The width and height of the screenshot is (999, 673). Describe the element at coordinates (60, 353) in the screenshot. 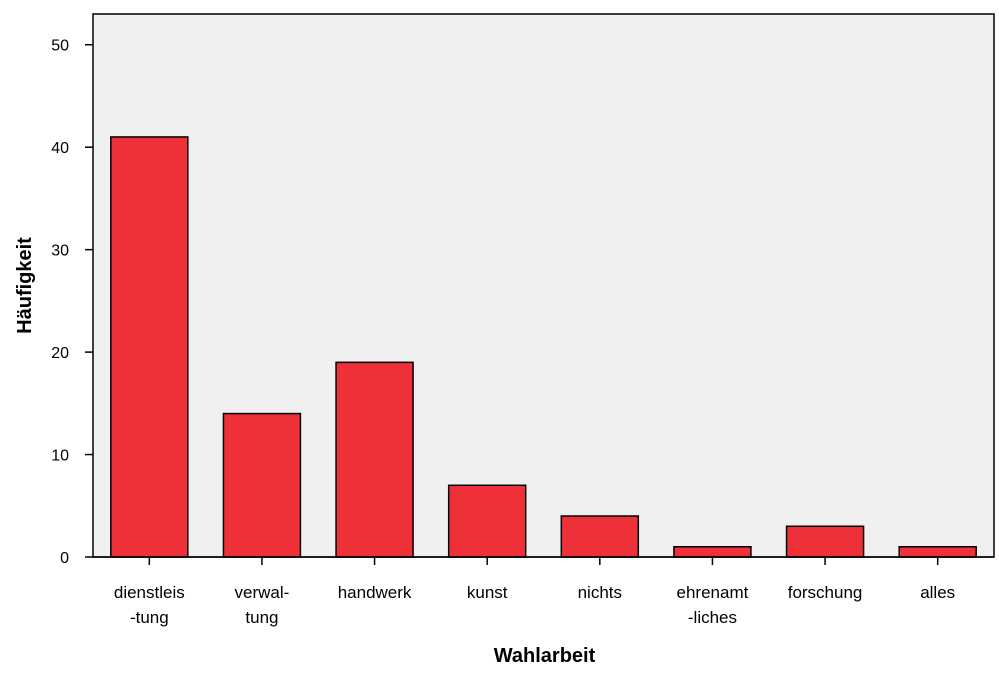

I see `y-tick-label: 20` at that location.